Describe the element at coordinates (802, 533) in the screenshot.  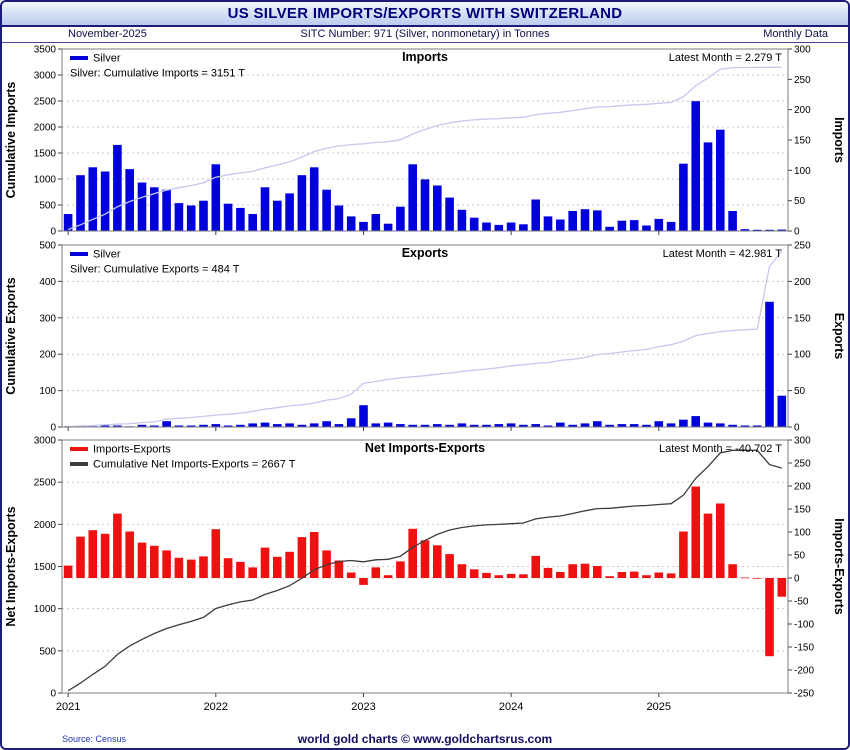
I see `svg-text: 100` at that location.